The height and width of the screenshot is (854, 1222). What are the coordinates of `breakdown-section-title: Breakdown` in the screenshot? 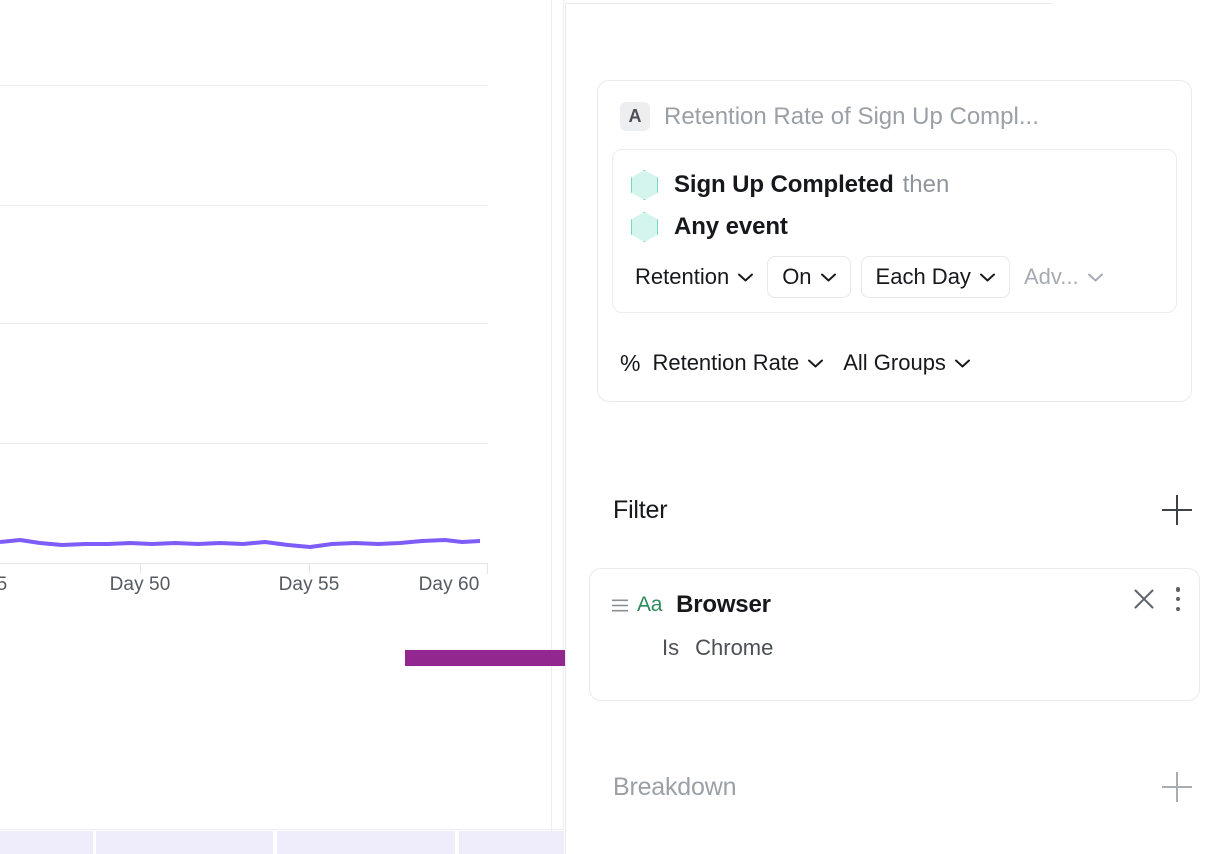 It's located at (675, 786).